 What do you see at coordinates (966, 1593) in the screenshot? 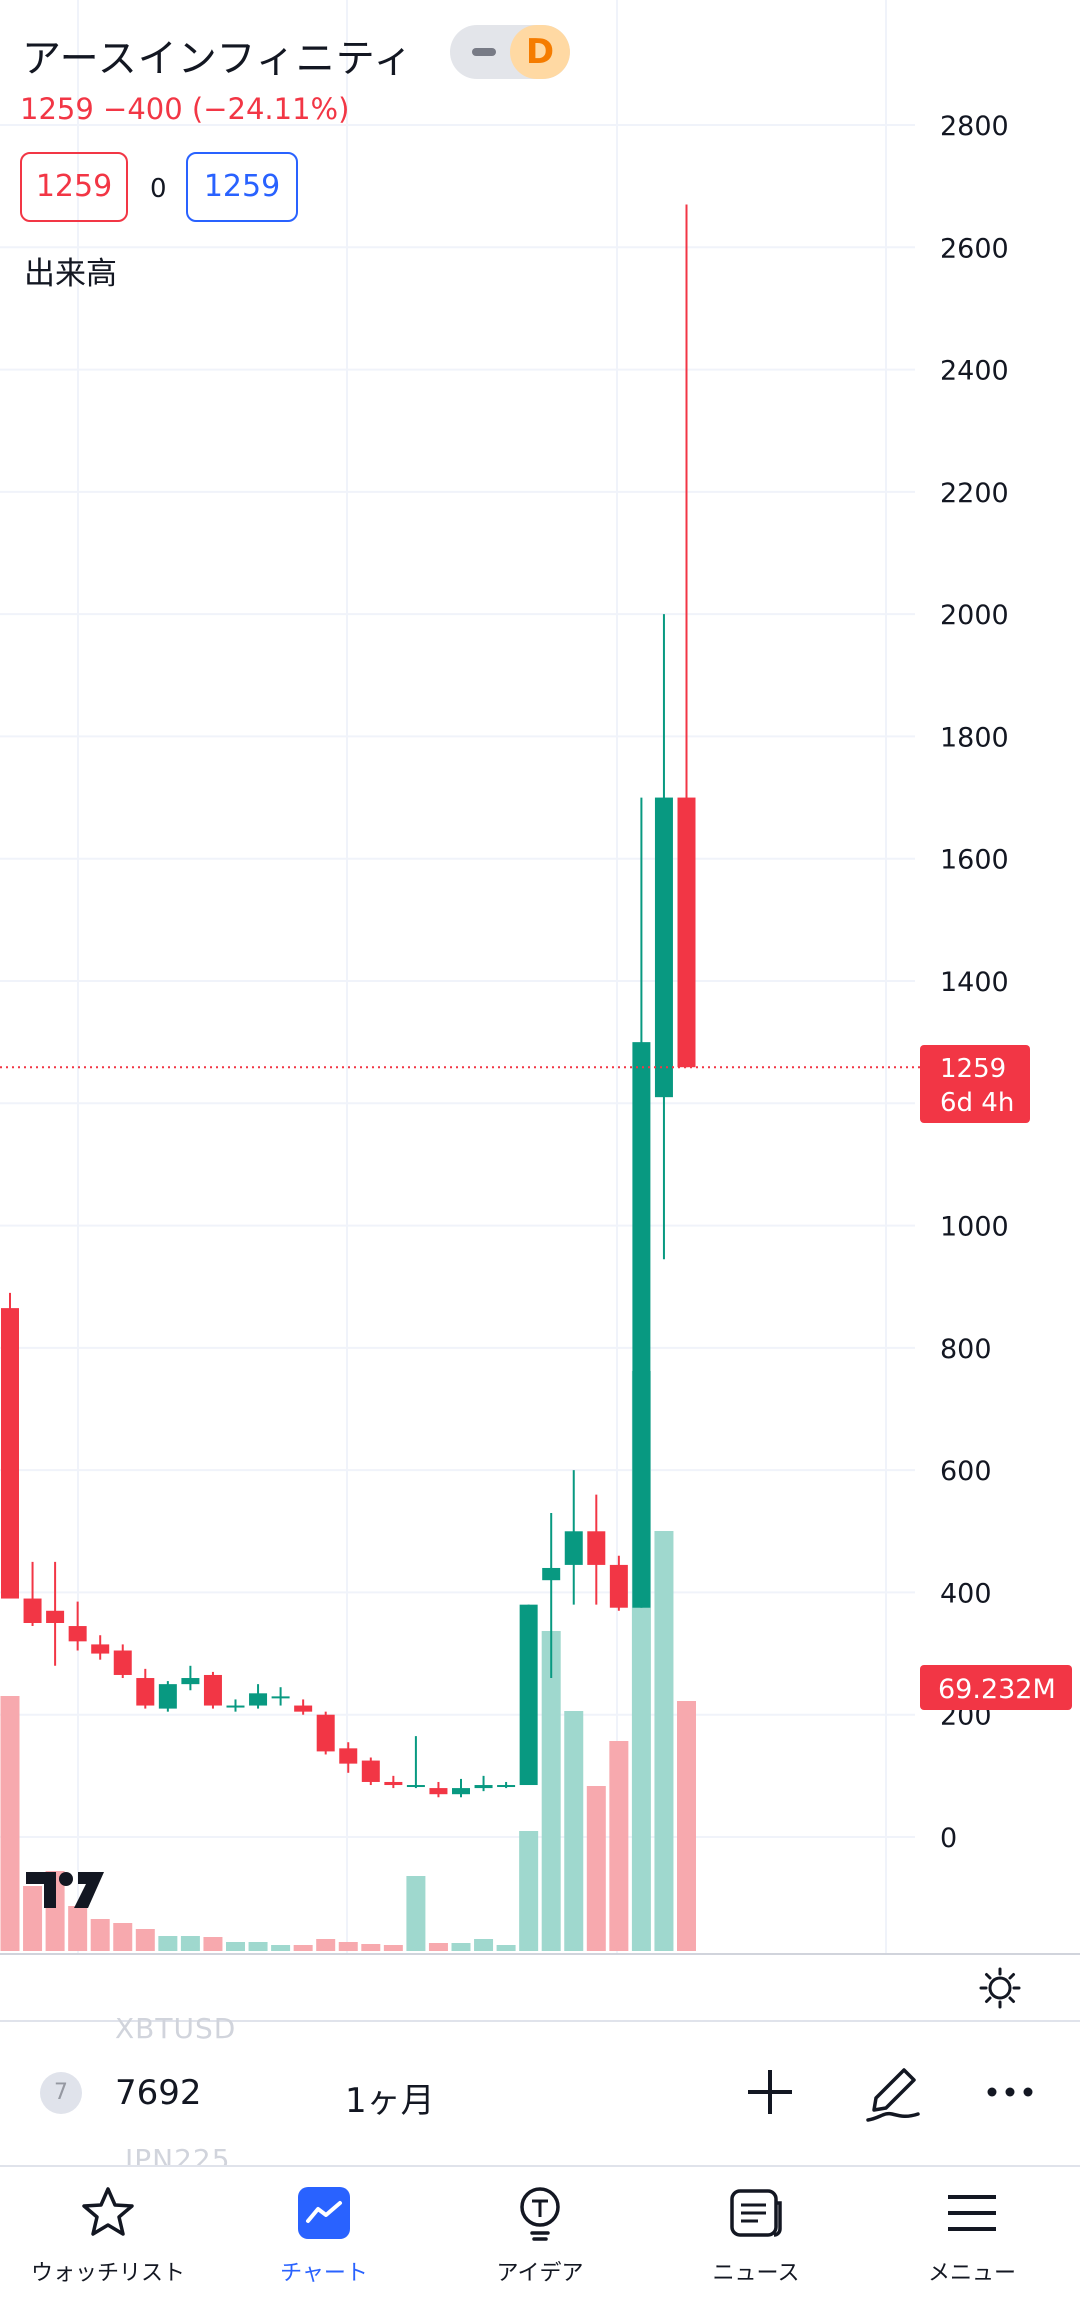
I see `y-tick-label: 400` at bounding box center [966, 1593].